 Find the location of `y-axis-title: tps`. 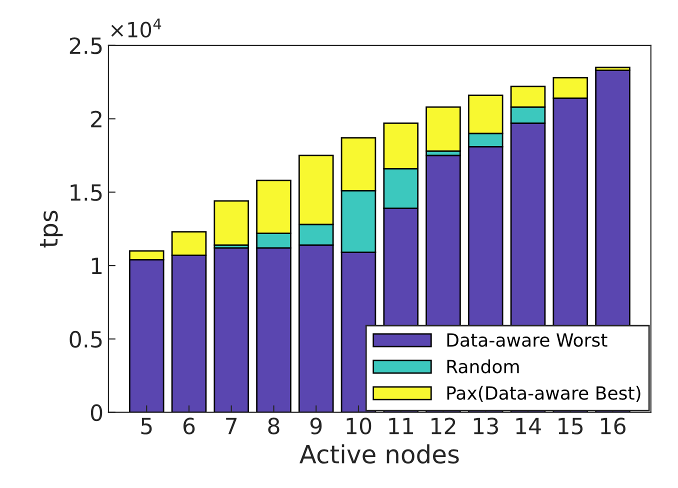

y-axis-title: tps is located at coordinates (51, 229).